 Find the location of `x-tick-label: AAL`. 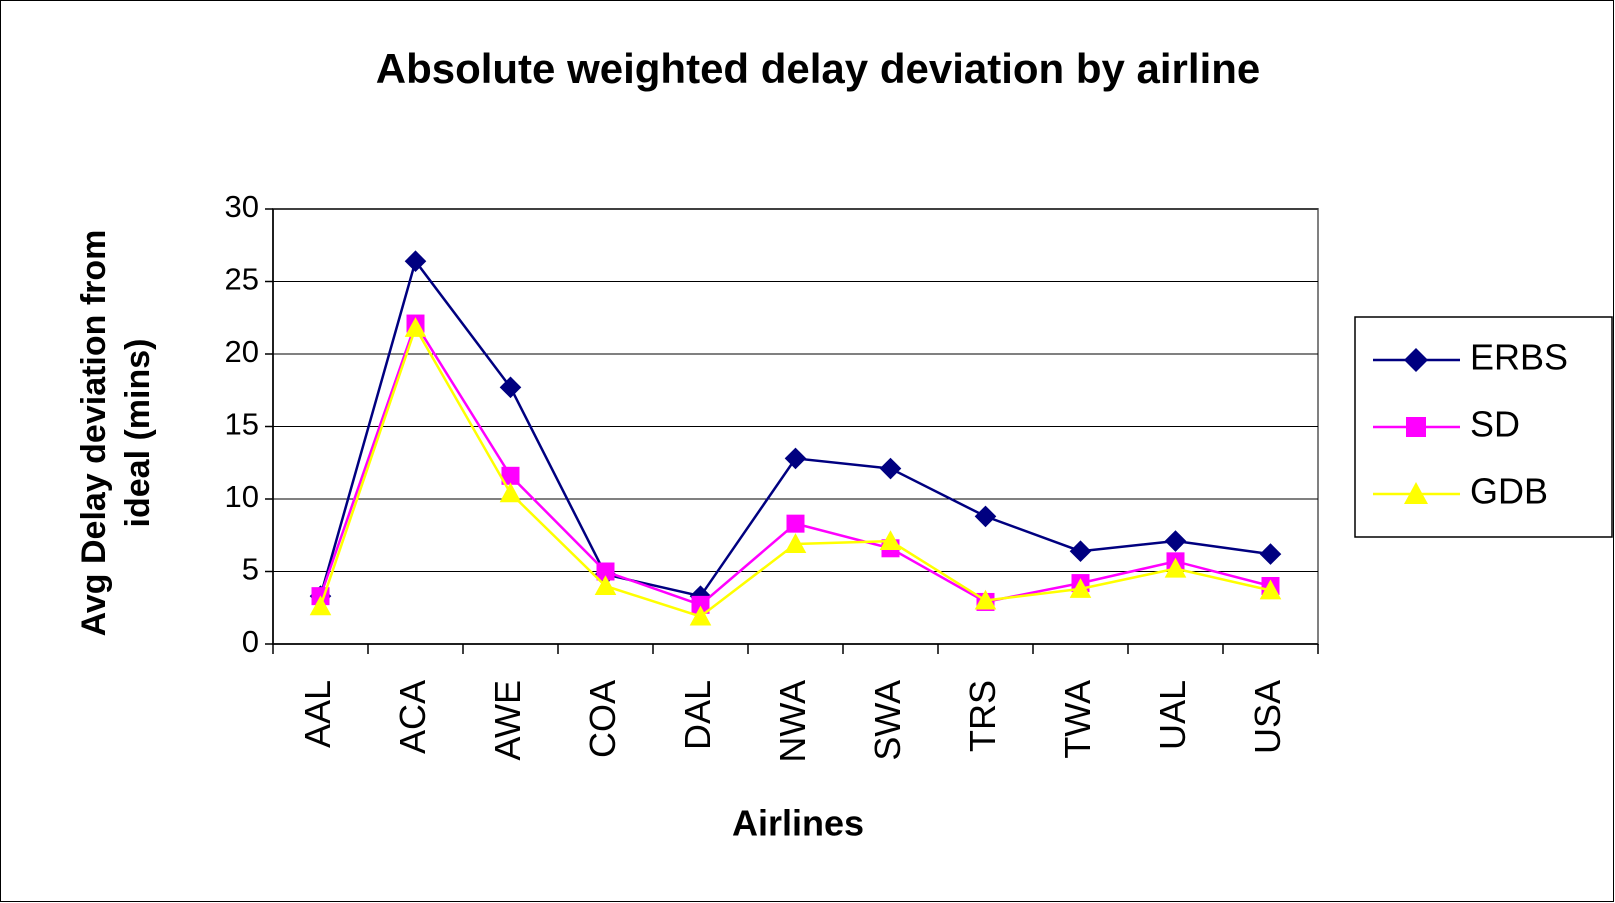

x-tick-label: AAL is located at coordinates (317, 714).